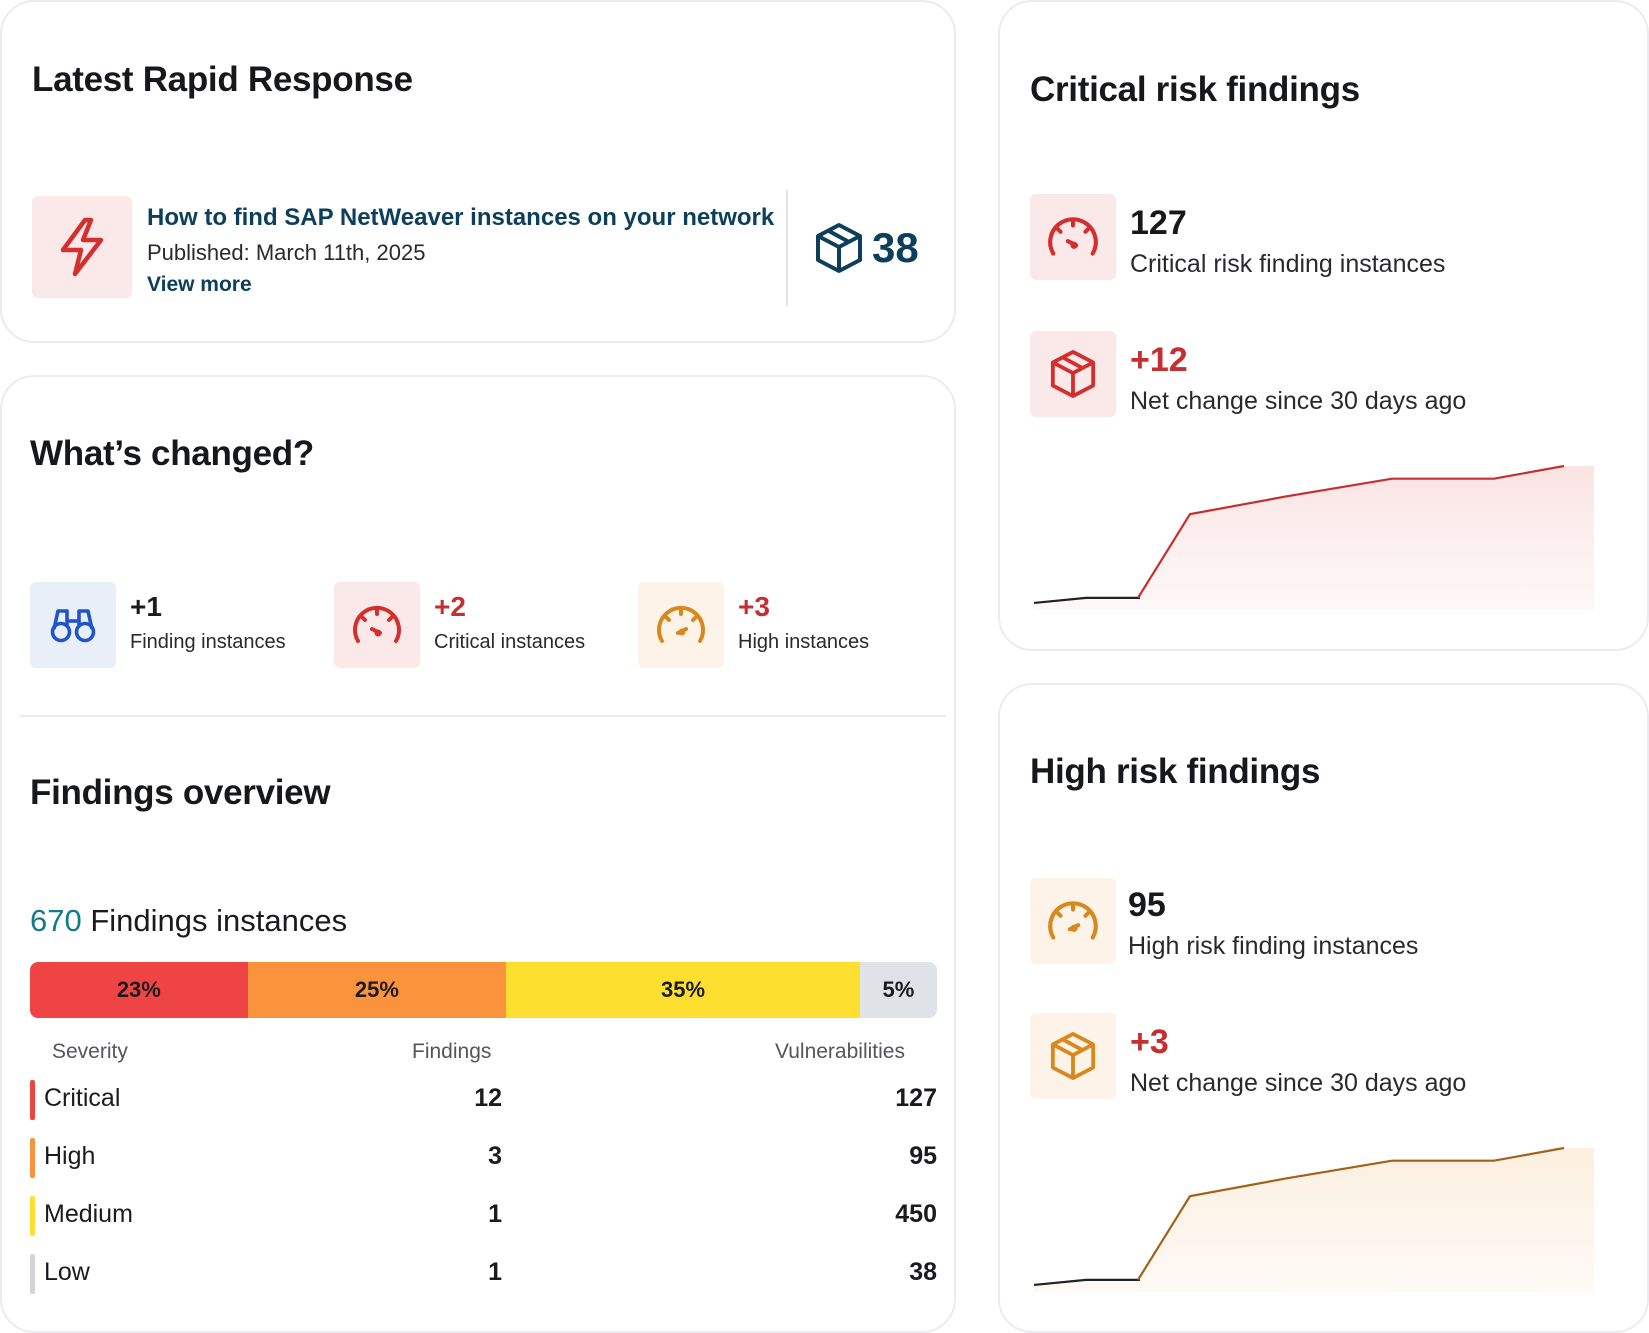  Describe the element at coordinates (510, 642) in the screenshot. I see `critical-instances-label: Critical instances` at that location.